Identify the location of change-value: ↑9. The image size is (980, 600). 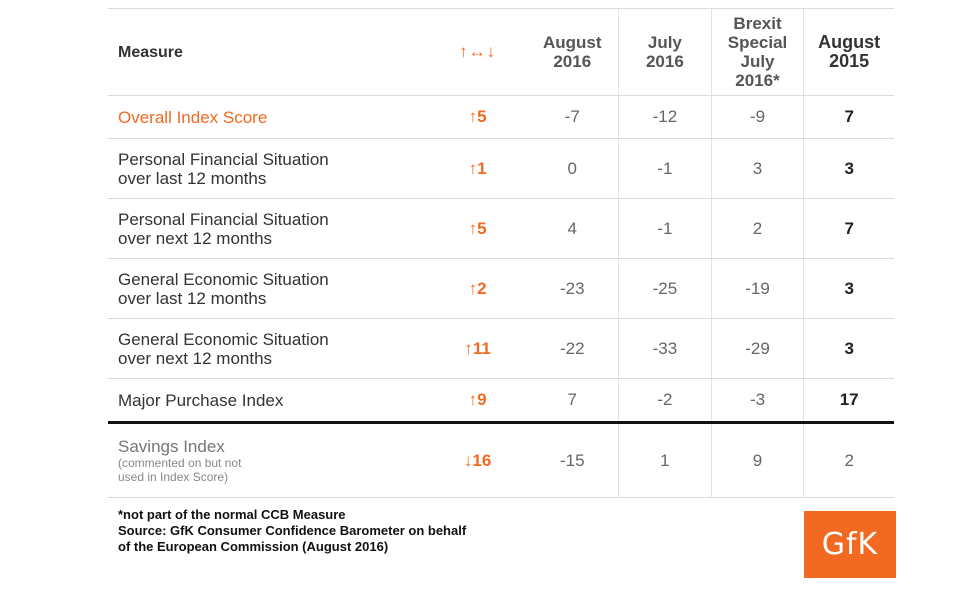
(477, 399).